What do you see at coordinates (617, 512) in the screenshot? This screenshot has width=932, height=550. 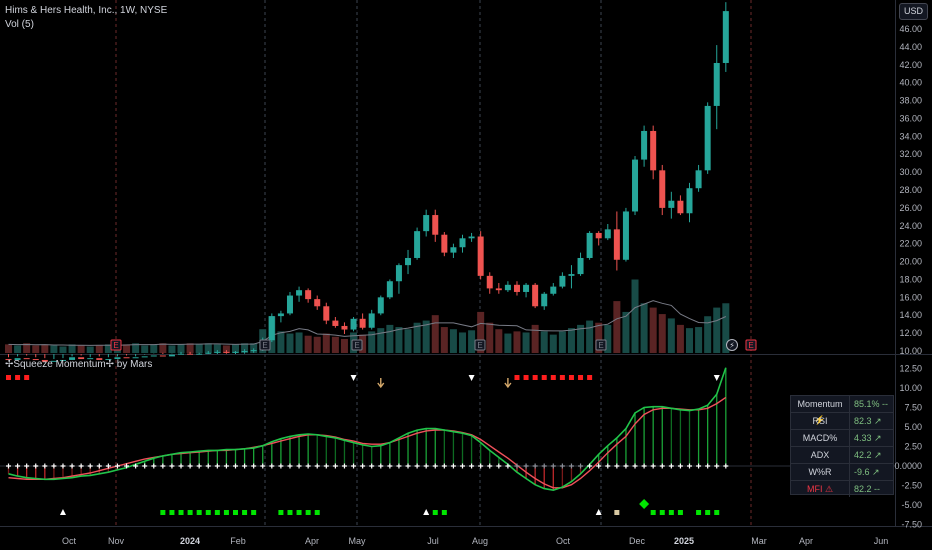 I see `neutral-square` at bounding box center [617, 512].